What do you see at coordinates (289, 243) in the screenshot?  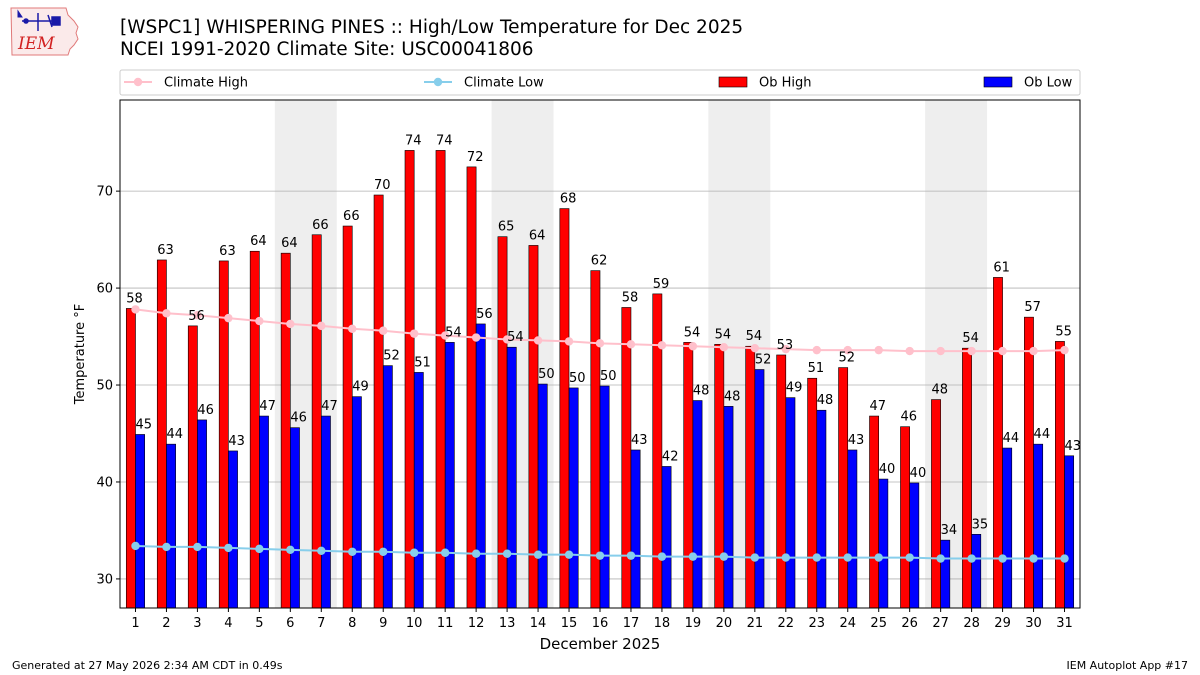 I see `ob-high-value-label-6: 64` at bounding box center [289, 243].